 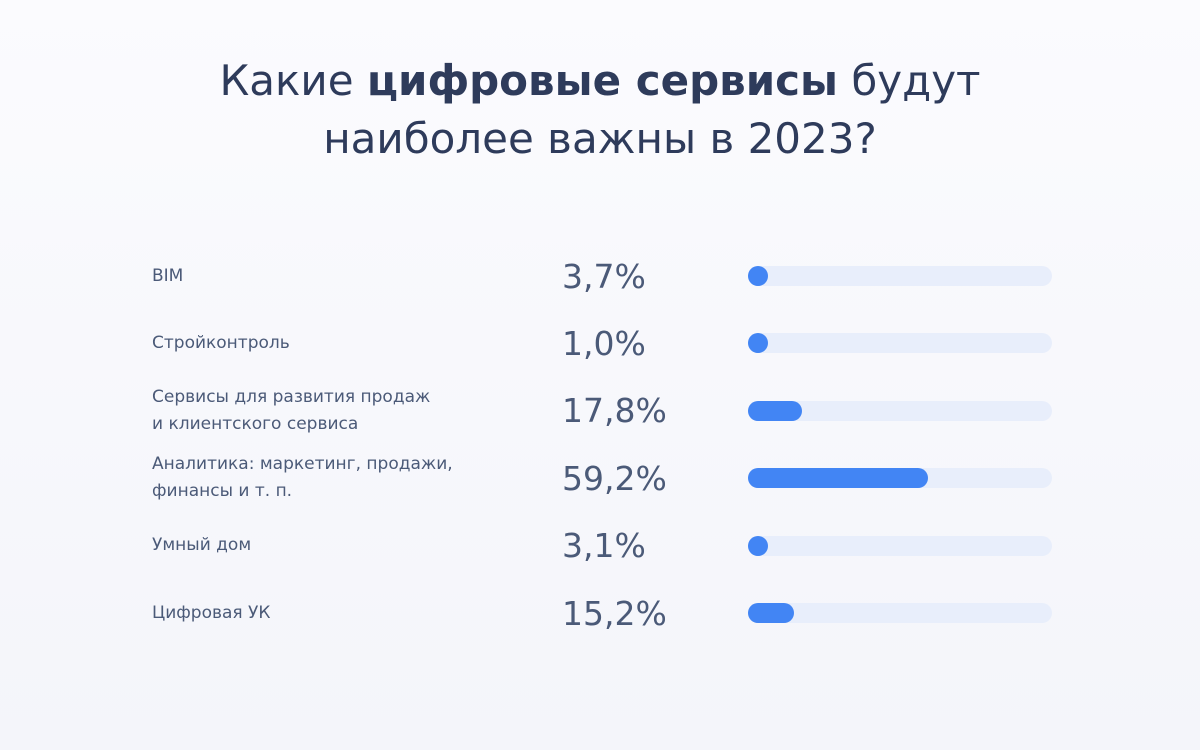 I want to click on title-part: цифровые сервисы, so click(x=602, y=80).